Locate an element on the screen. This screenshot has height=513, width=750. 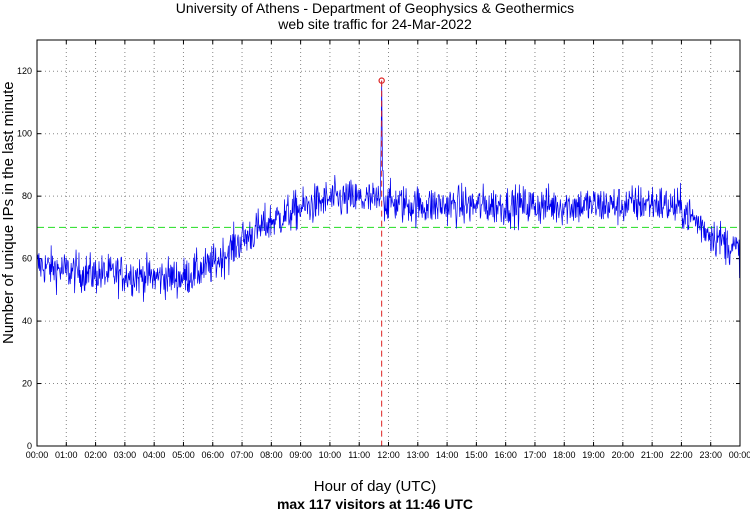
max-summary: max 117 visitors at 11:46 UTC is located at coordinates (375, 504).